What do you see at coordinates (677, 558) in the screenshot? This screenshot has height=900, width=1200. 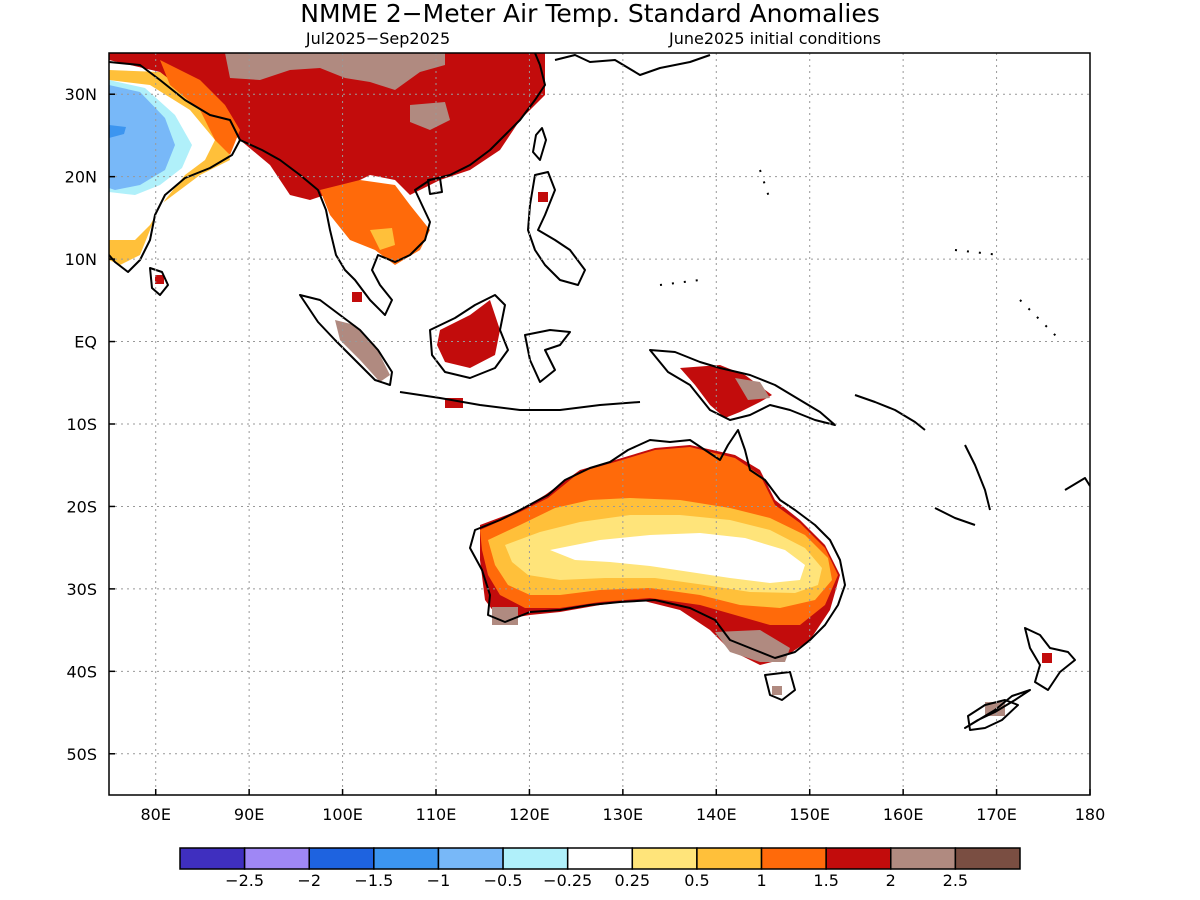 I see `australia-neutral-core` at bounding box center [677, 558].